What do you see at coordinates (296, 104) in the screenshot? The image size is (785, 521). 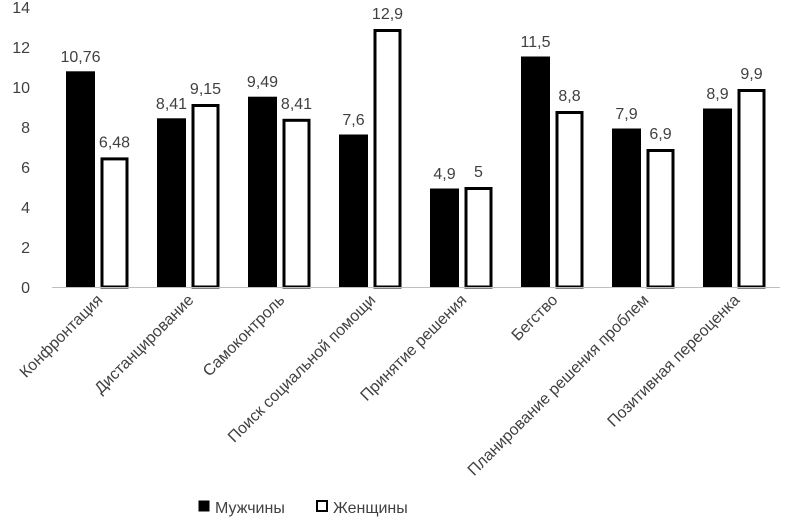 I see `data-label-women: 8,41` at bounding box center [296, 104].